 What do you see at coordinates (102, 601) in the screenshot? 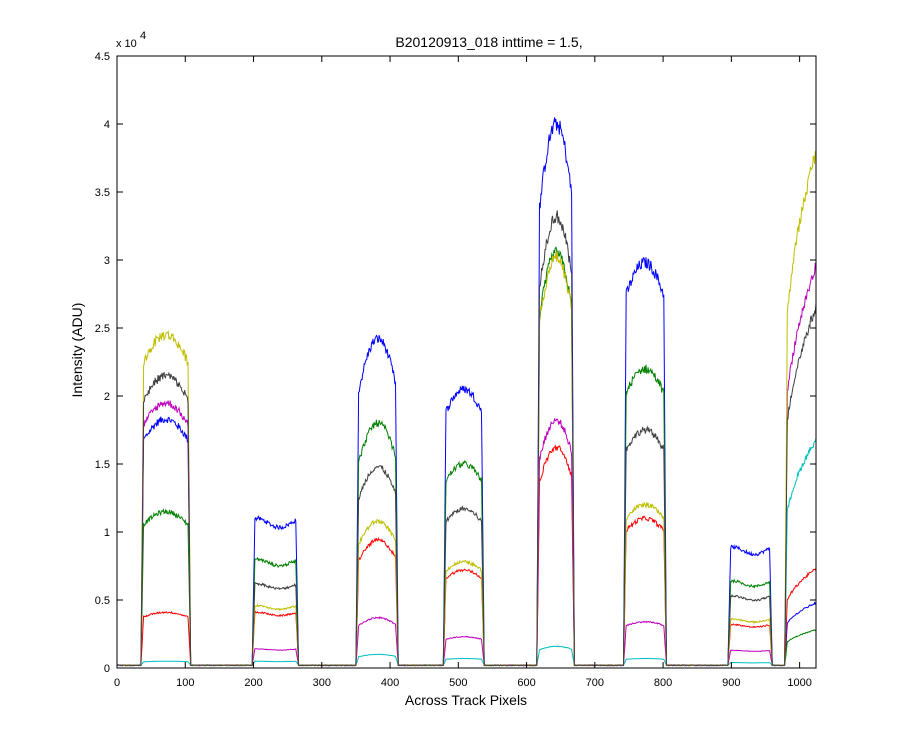
I see `y-tick-label: 0.5` at bounding box center [102, 601].